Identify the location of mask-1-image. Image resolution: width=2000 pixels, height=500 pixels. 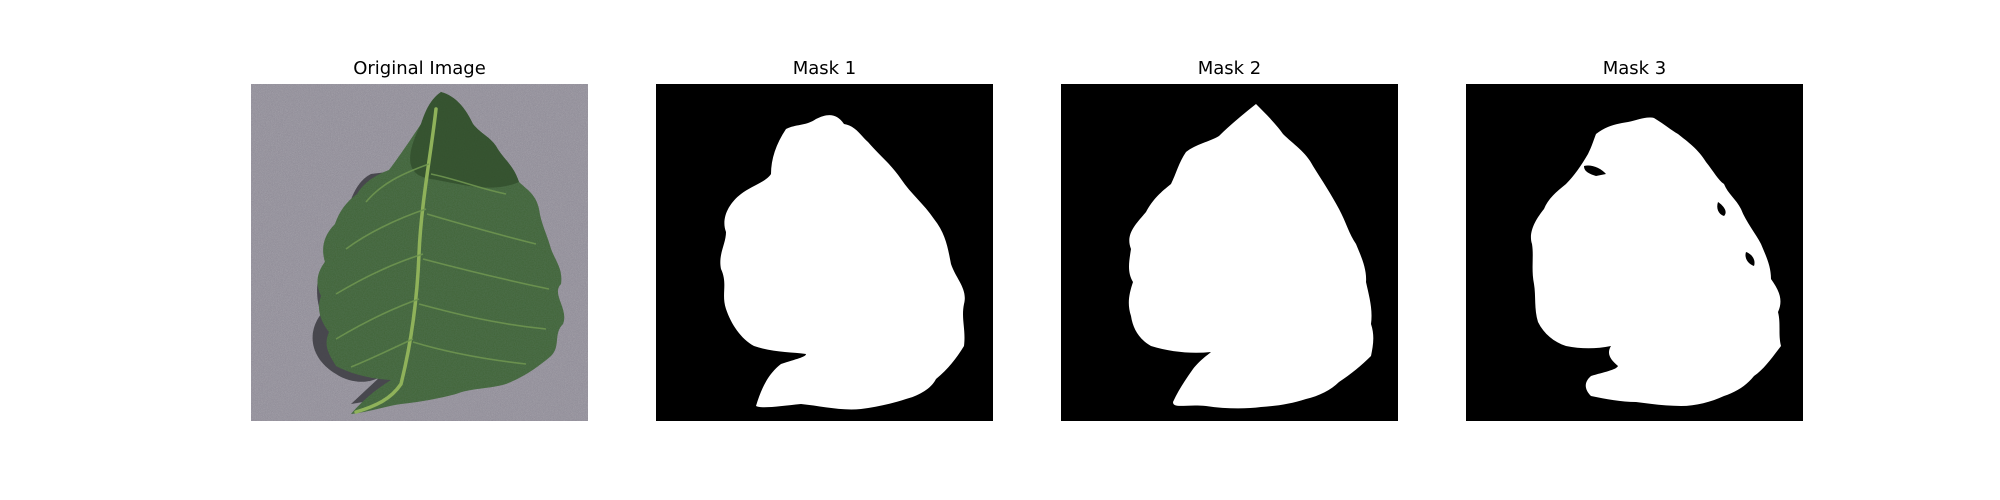
(824, 252).